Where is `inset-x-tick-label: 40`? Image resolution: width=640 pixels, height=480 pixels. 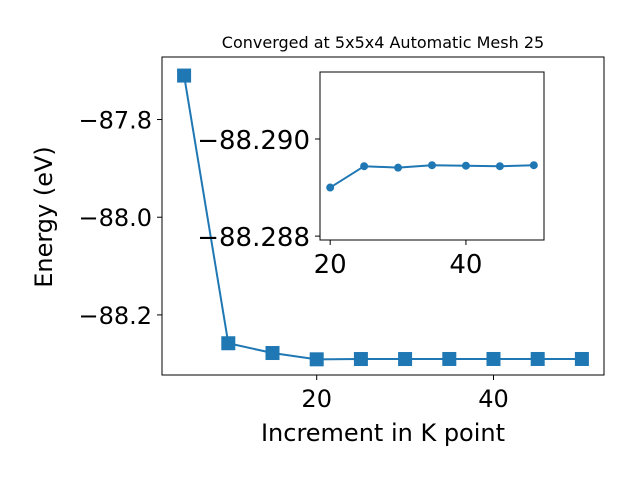 inset-x-tick-label: 40 is located at coordinates (465, 265).